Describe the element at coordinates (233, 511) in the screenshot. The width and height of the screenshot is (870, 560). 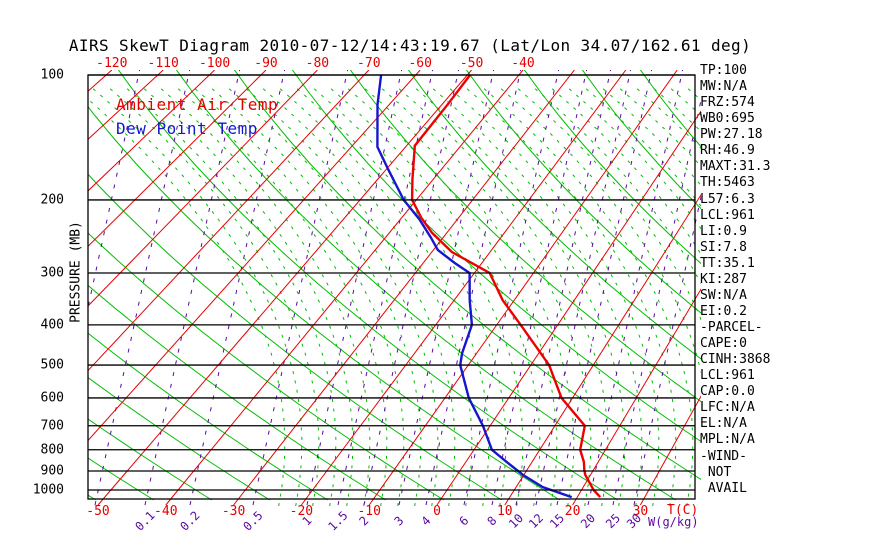
I see `bottom-temp-tick: -30` at that location.